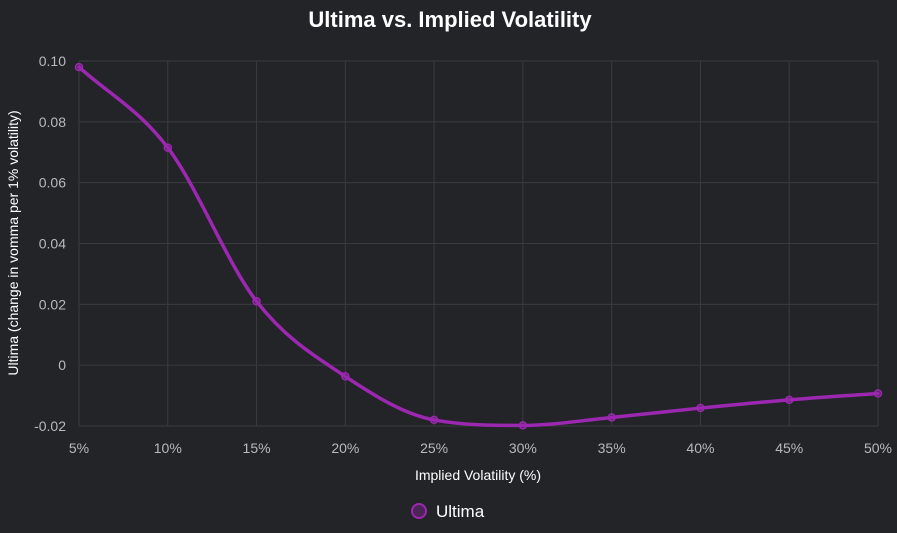 This screenshot has height=533, width=897. Describe the element at coordinates (700, 448) in the screenshot. I see `x-tick-label: 40%` at that location.